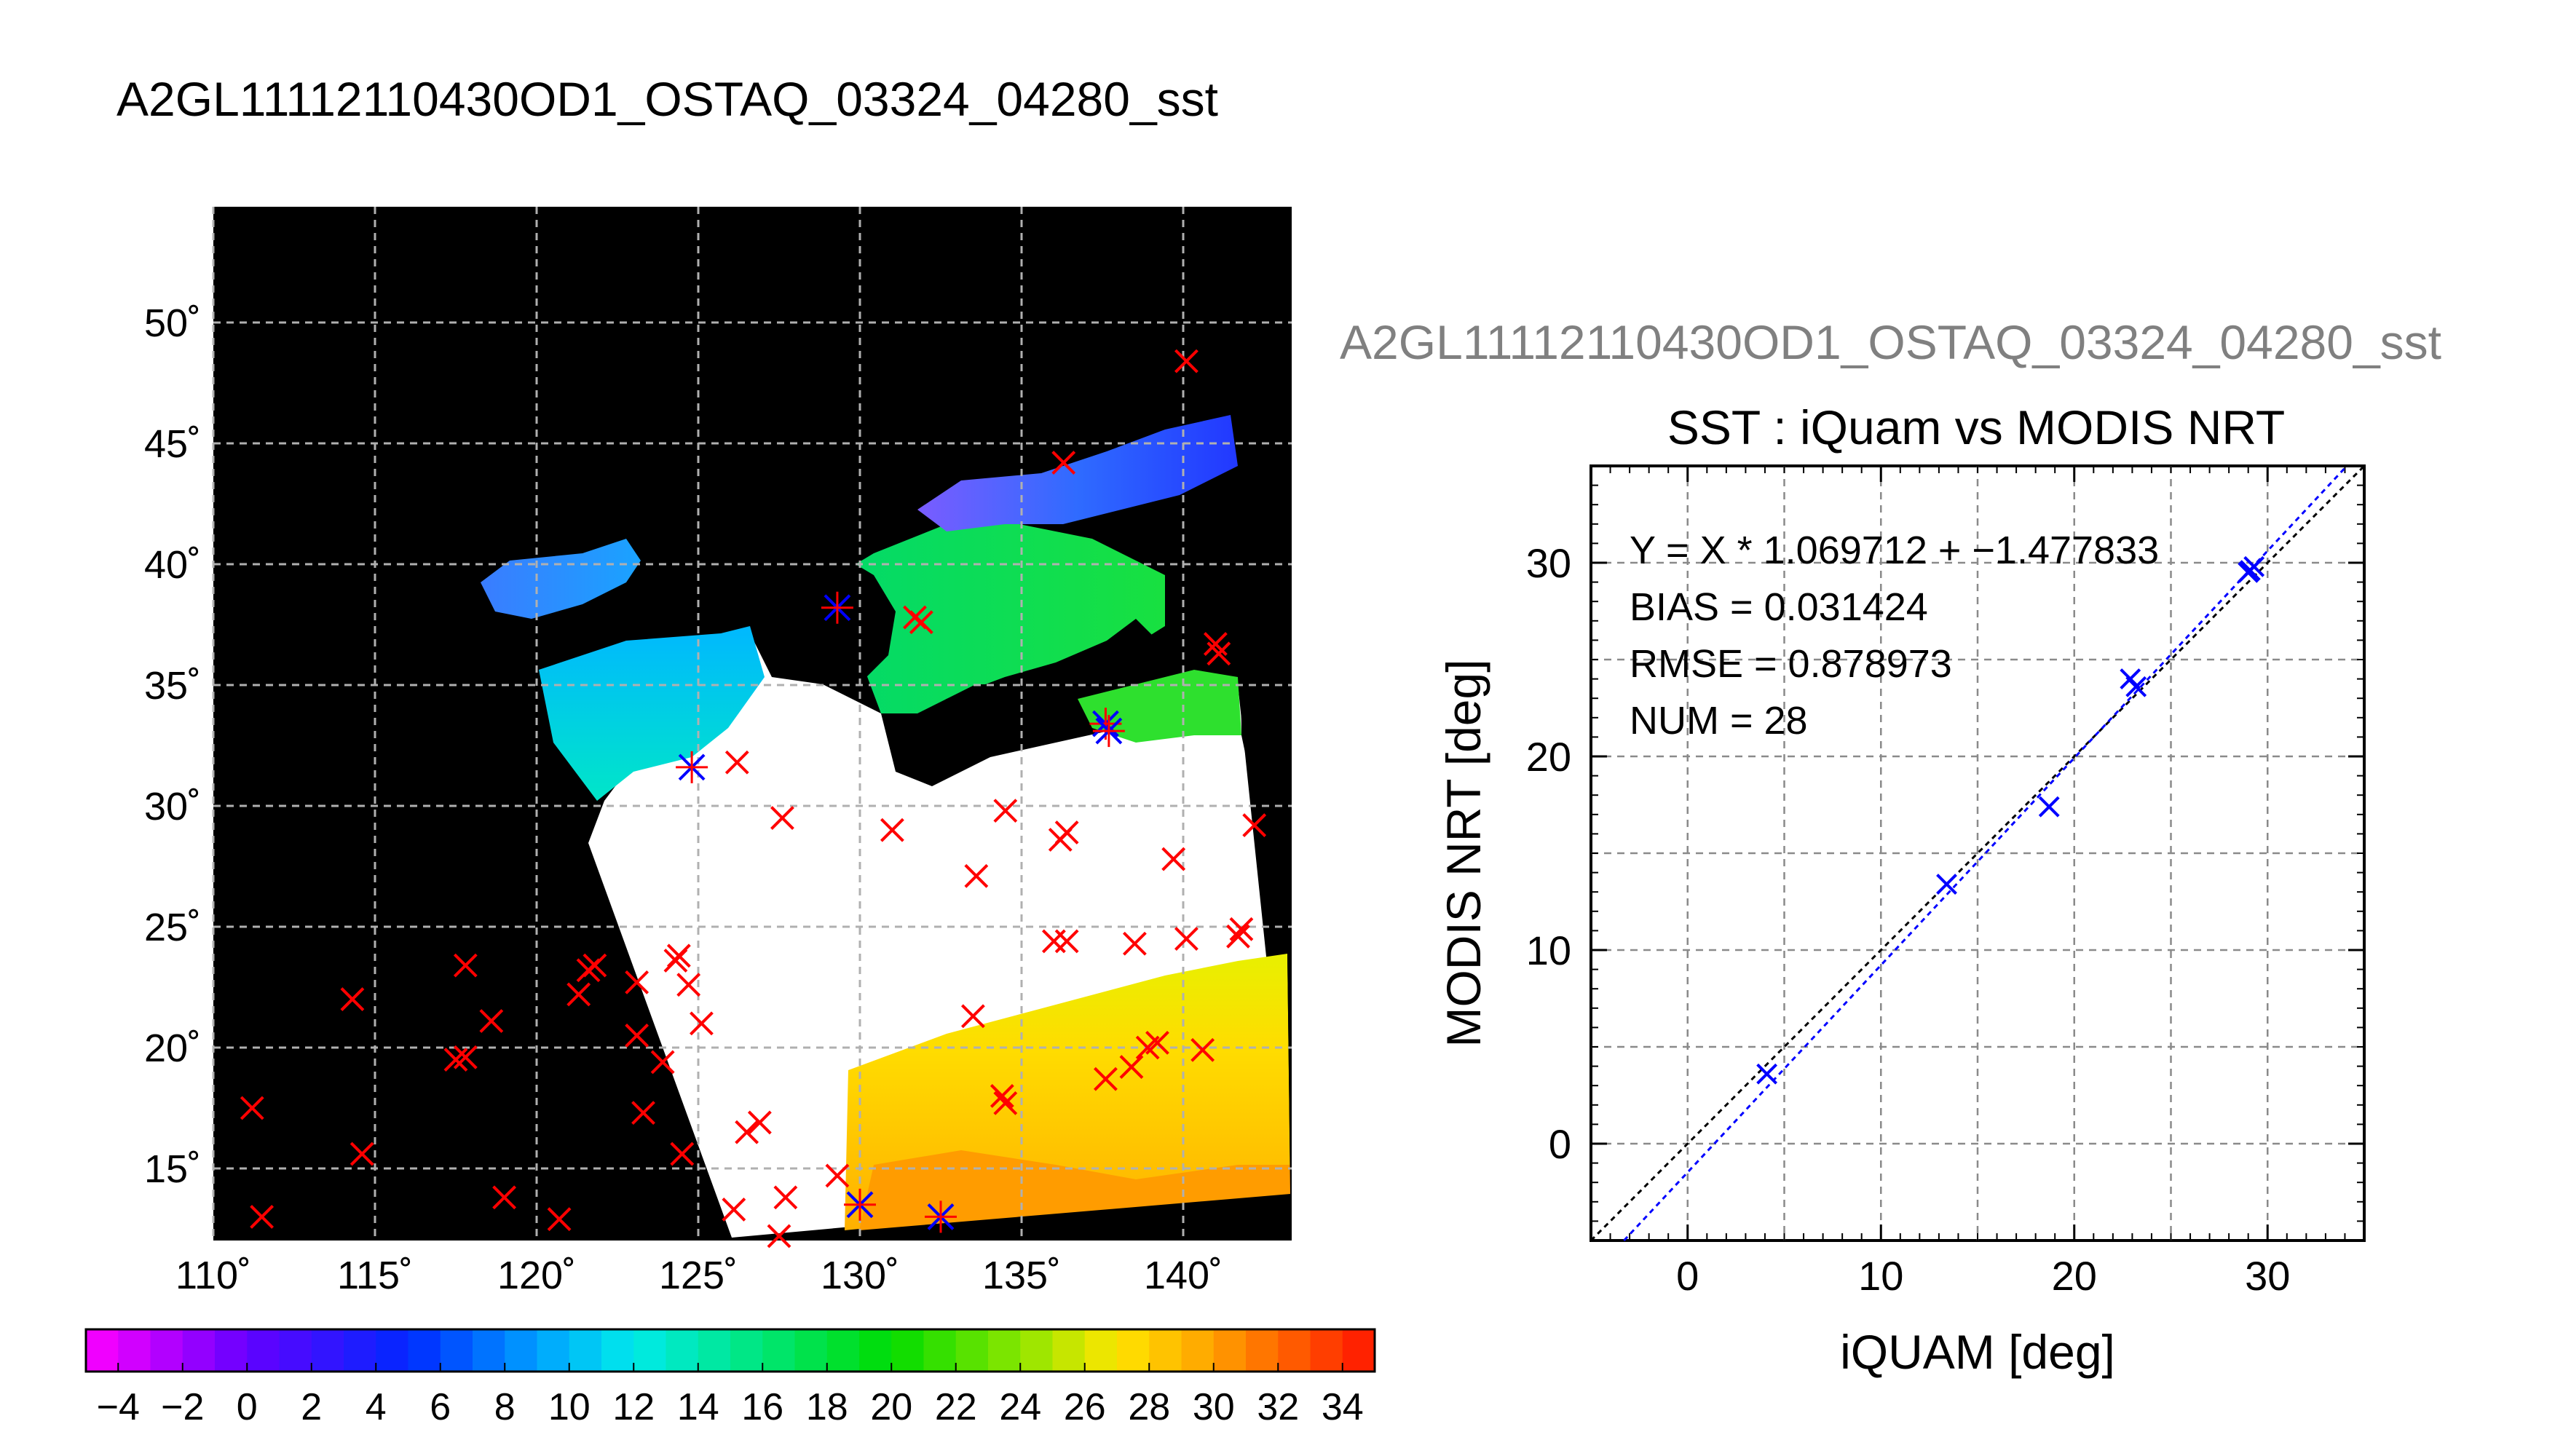 The image size is (2555, 1456). What do you see at coordinates (118, 1407) in the screenshot?
I see `colorbar-tick-label: −4` at bounding box center [118, 1407].